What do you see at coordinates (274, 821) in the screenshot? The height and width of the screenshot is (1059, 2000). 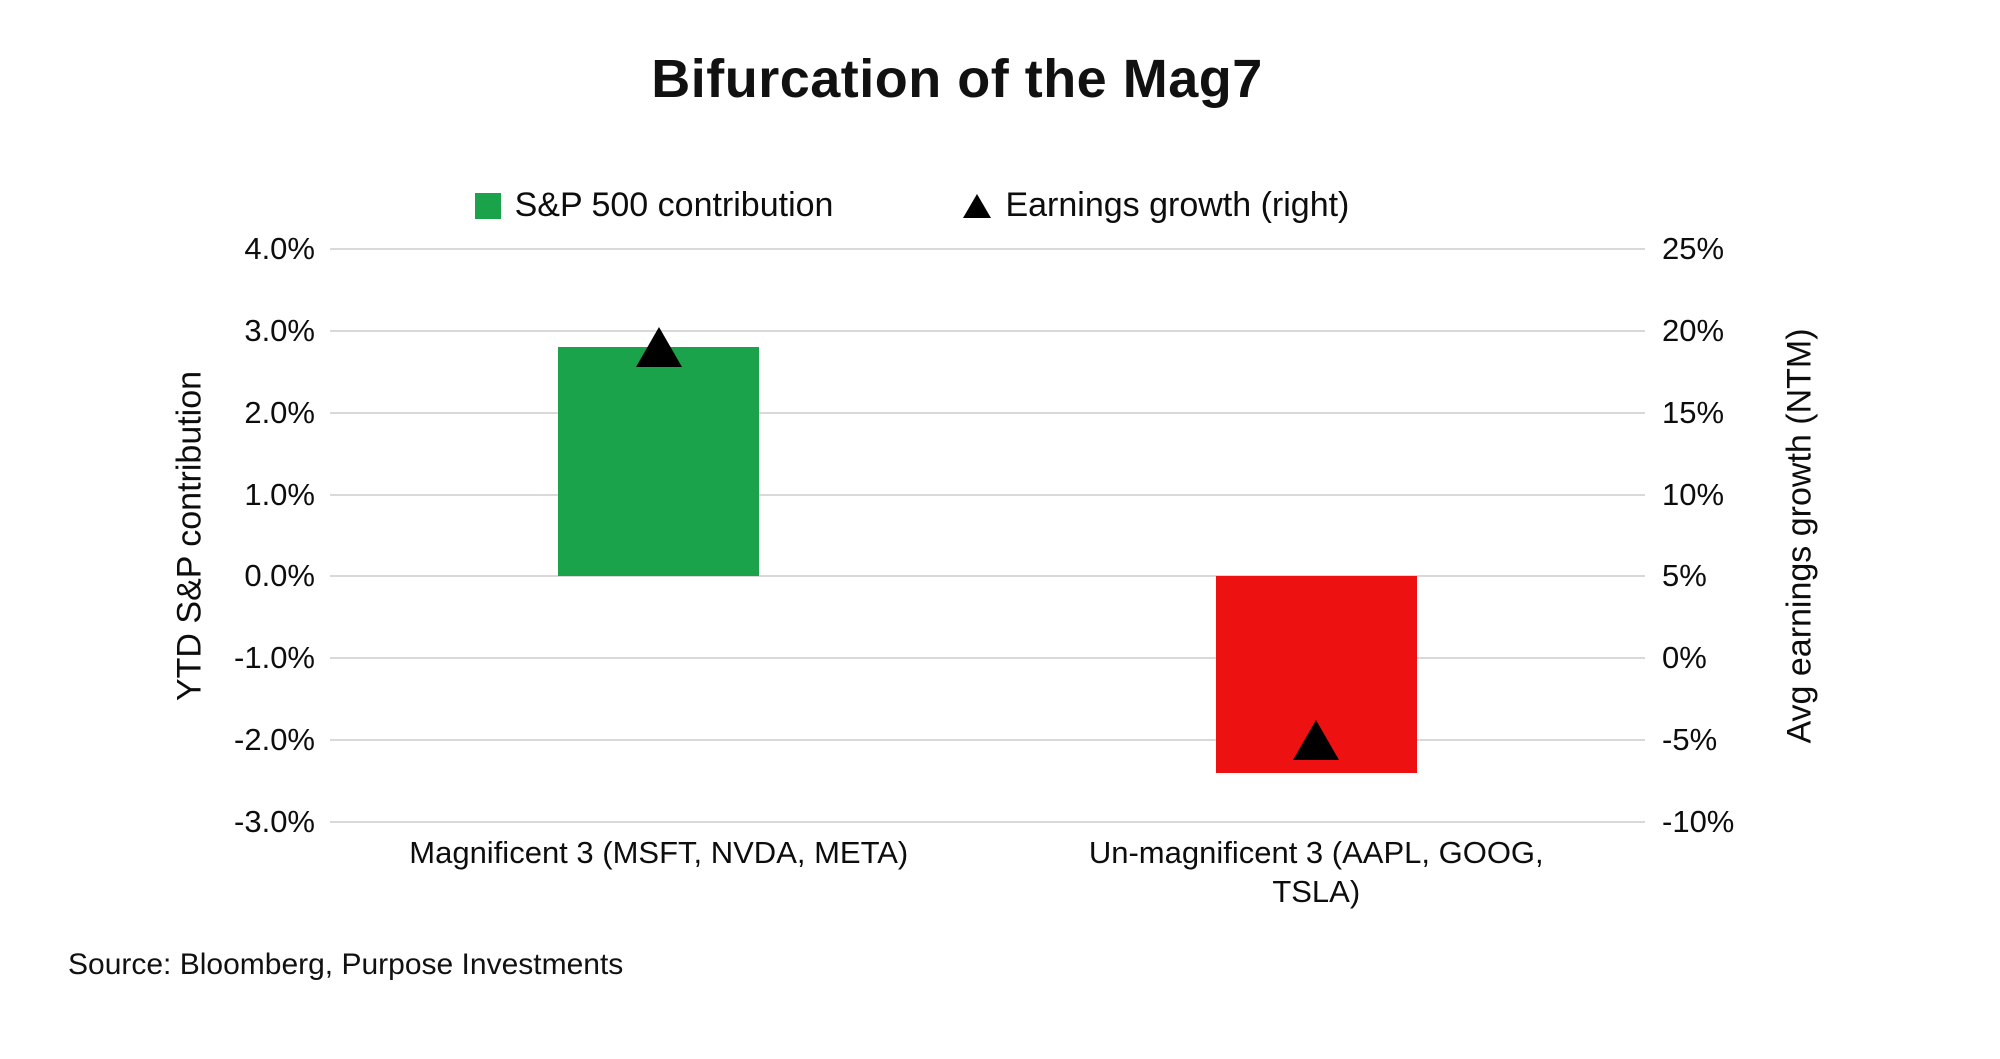 I see `left-axis-tick-label: -3.0%` at bounding box center [274, 821].